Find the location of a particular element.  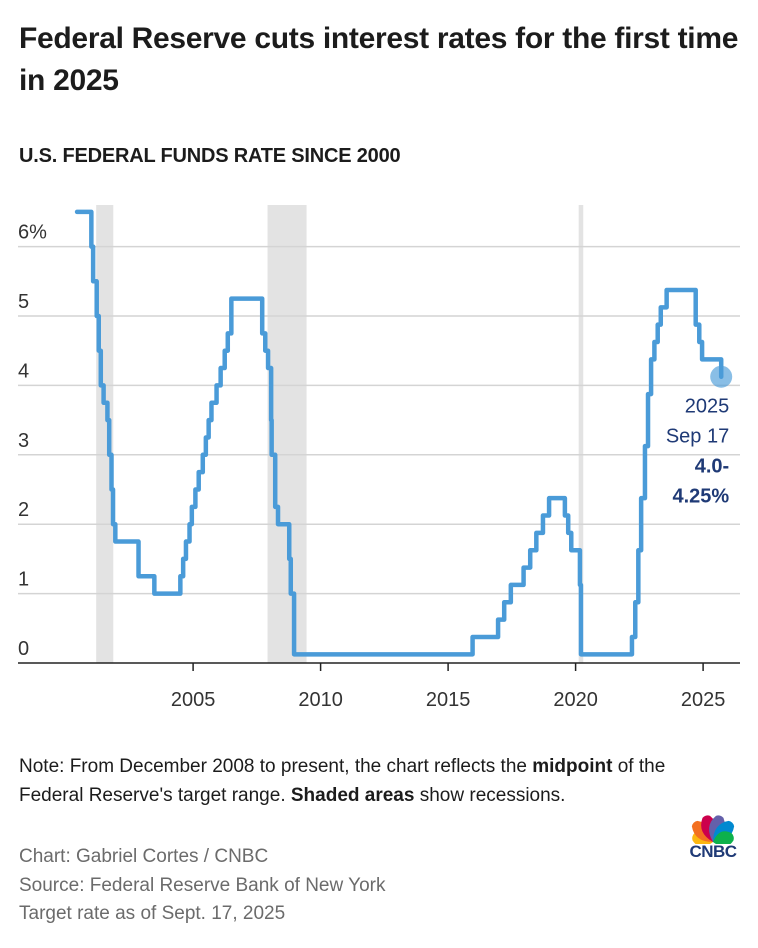

y-tick-label: 4 is located at coordinates (23, 371).